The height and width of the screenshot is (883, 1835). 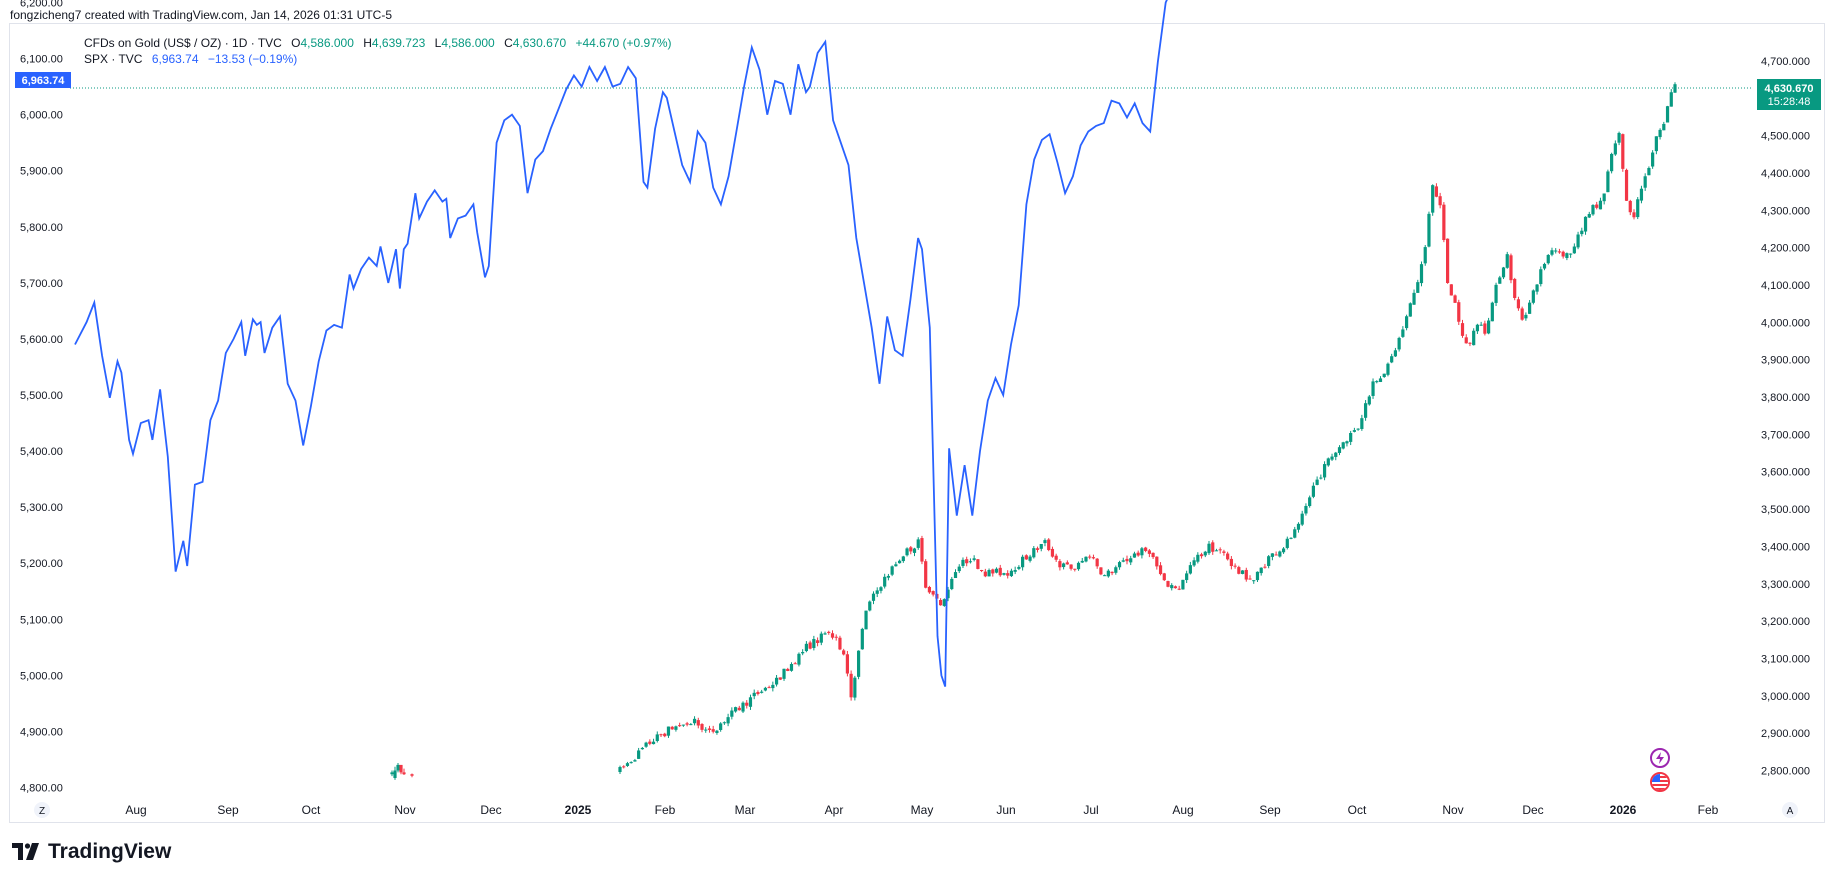 I want to click on time-axis-tick: A, so click(x=1790, y=811).